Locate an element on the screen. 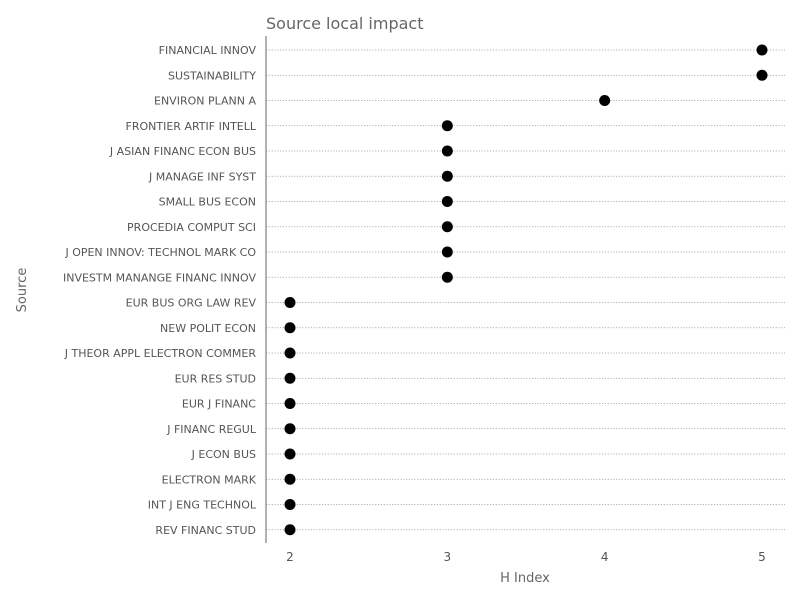 The image size is (800, 600). y-tick-label-frontier-artif-intell: FRONTIER ARTIF INTELL is located at coordinates (191, 126).